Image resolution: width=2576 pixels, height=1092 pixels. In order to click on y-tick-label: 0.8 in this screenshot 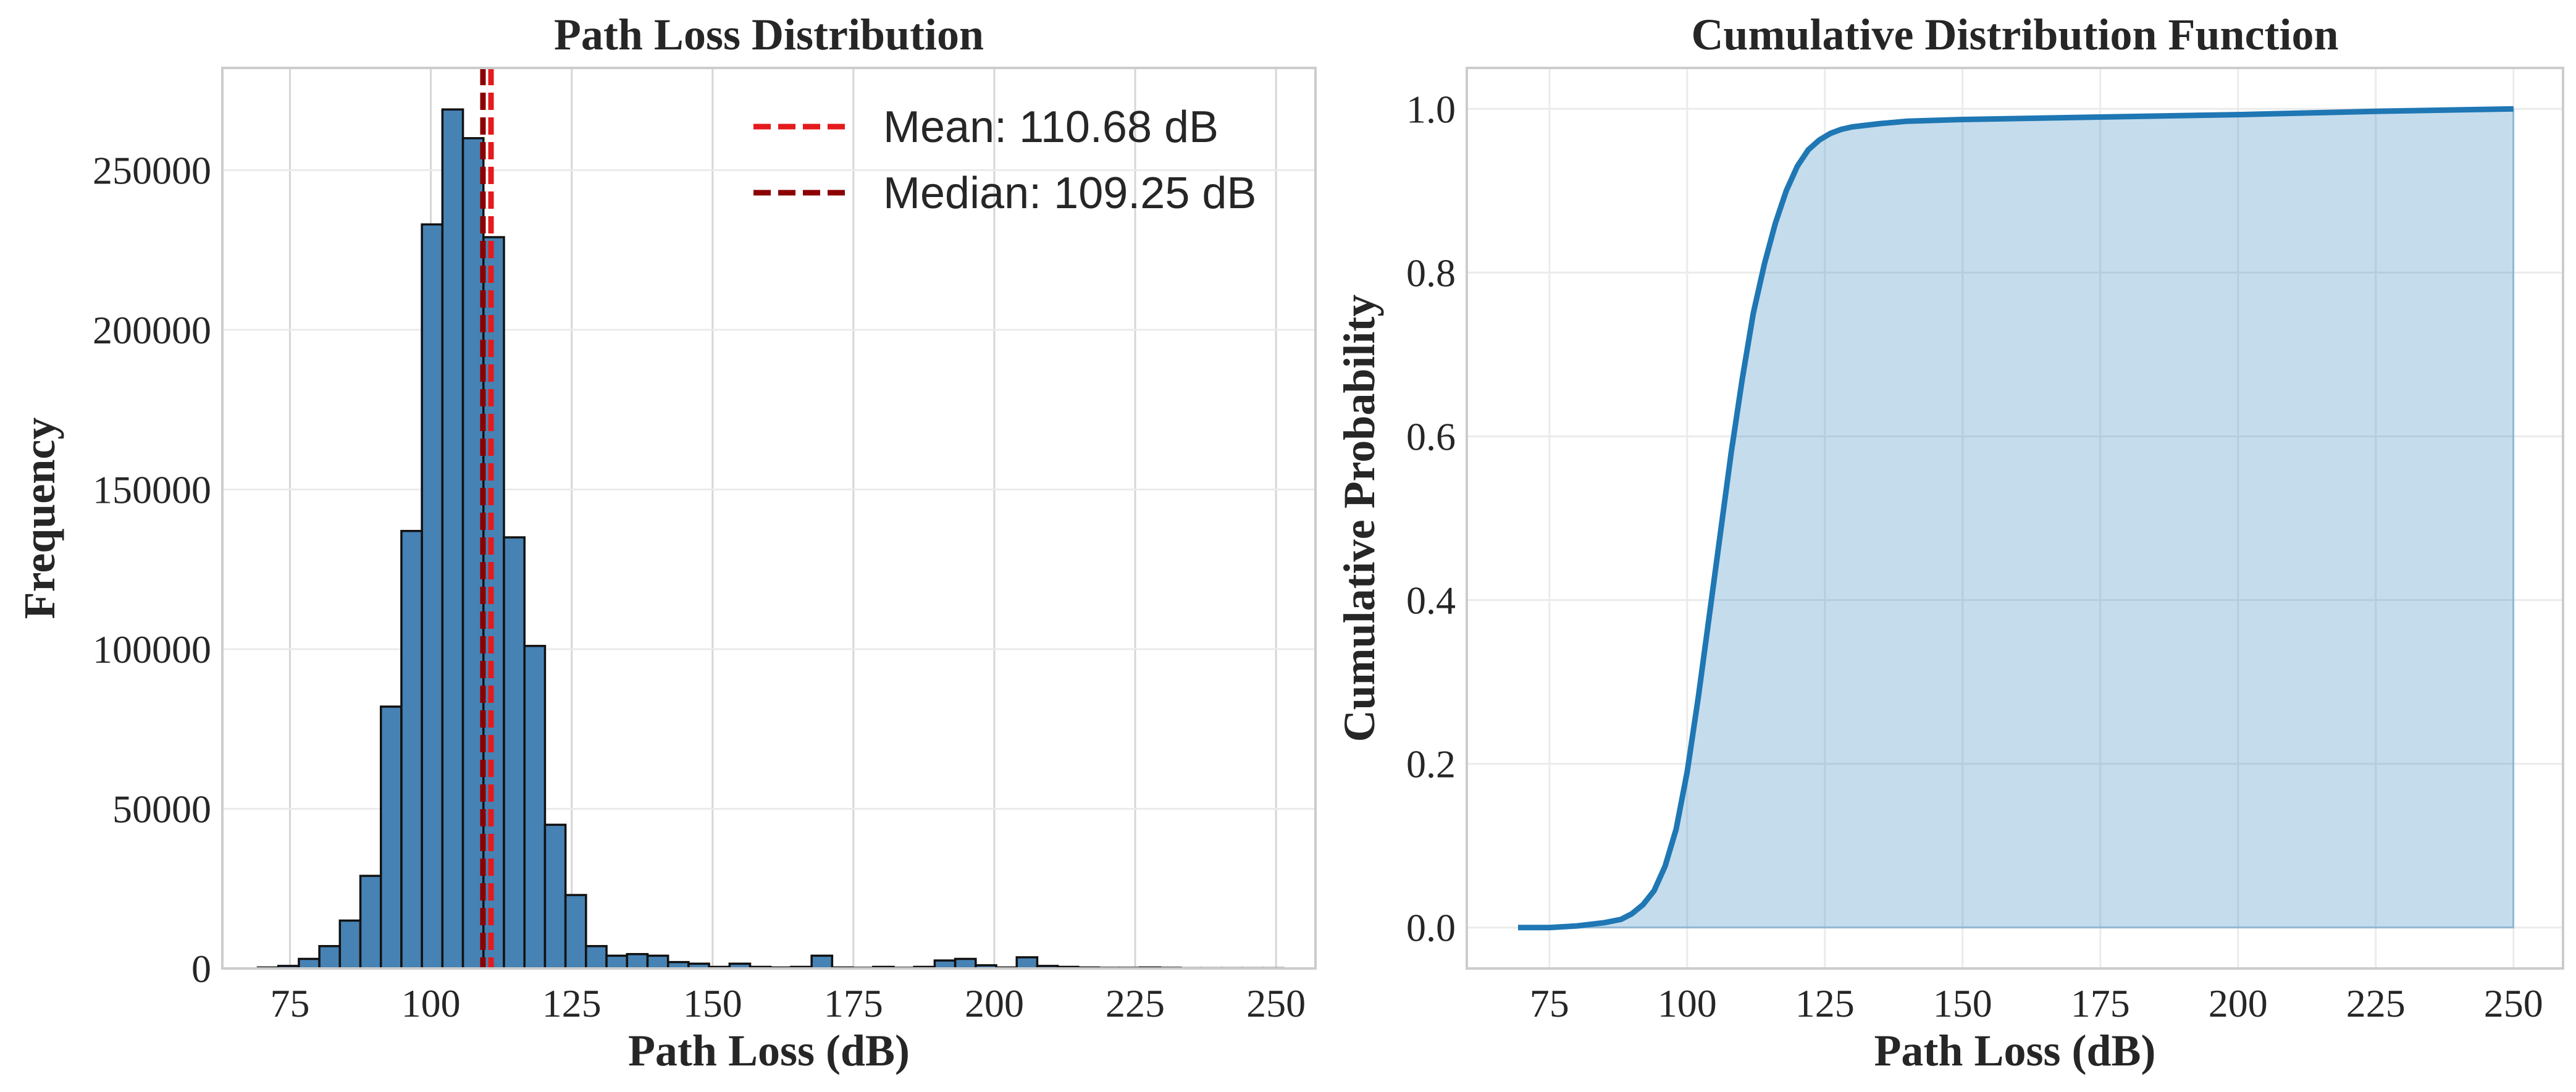, I will do `click(1431, 273)`.